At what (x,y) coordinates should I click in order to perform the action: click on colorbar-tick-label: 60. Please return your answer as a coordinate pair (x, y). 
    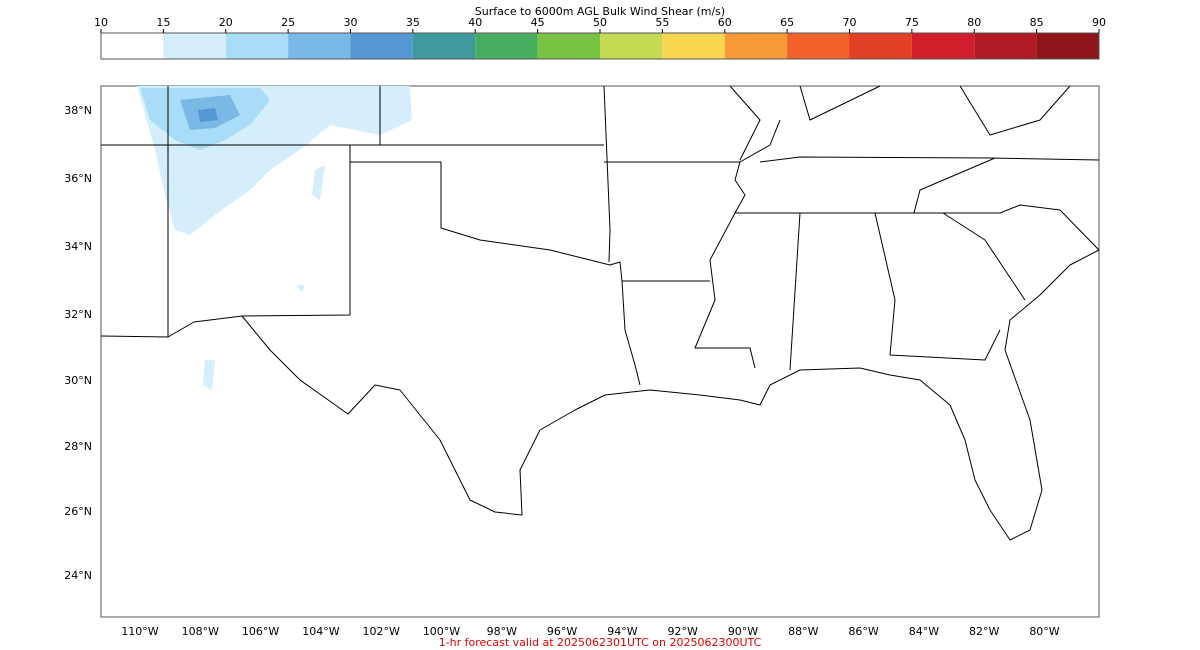
    Looking at the image, I should click on (725, 22).